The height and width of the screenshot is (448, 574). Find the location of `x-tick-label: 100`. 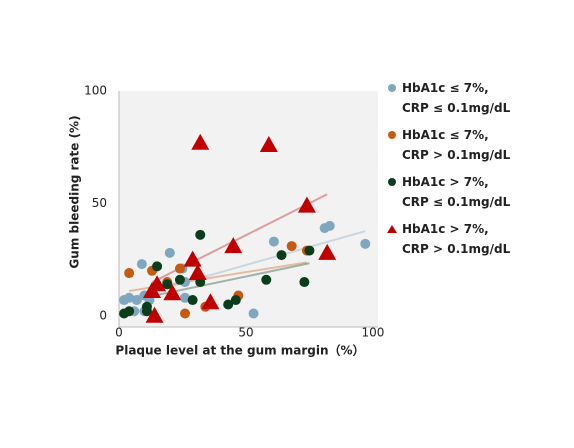

x-tick-label: 100 is located at coordinates (372, 333).